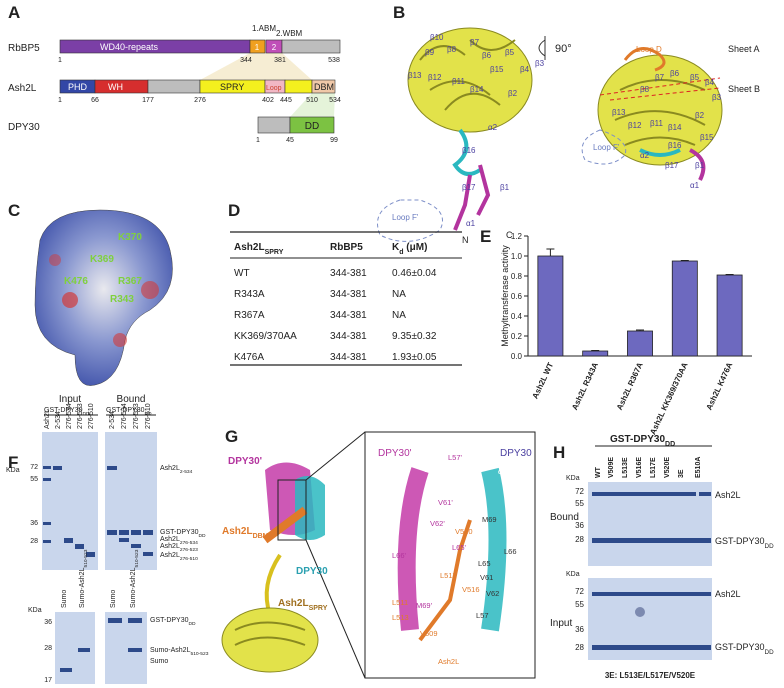 This screenshot has width=784, height=688. I want to click on ss-label: β10, so click(437, 37).